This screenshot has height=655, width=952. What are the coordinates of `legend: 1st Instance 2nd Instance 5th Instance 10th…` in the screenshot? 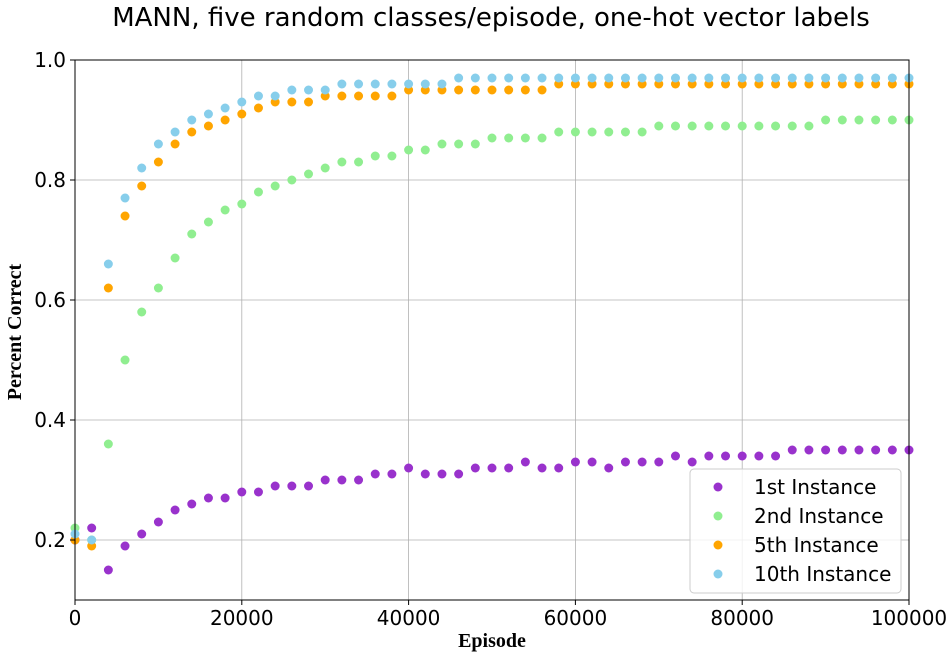 It's located at (795, 531).